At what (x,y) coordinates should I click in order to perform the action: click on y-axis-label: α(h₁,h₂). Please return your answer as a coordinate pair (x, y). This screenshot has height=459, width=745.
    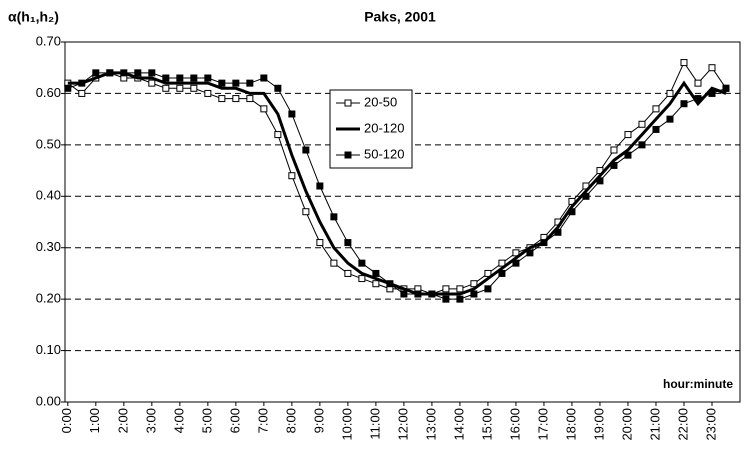
    Looking at the image, I should click on (33, 17).